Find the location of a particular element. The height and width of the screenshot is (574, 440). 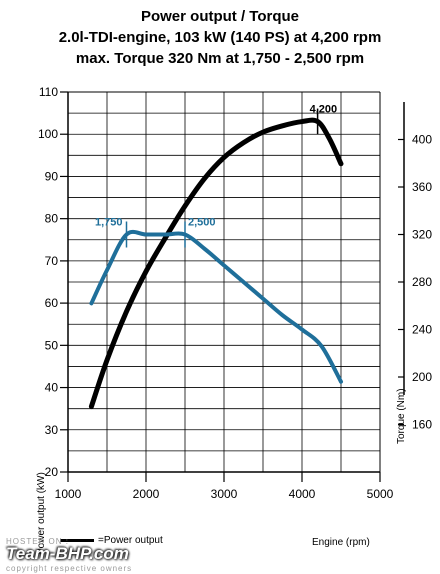

y-axis-left-label: Power output (kW) is located at coordinates (41, 513).